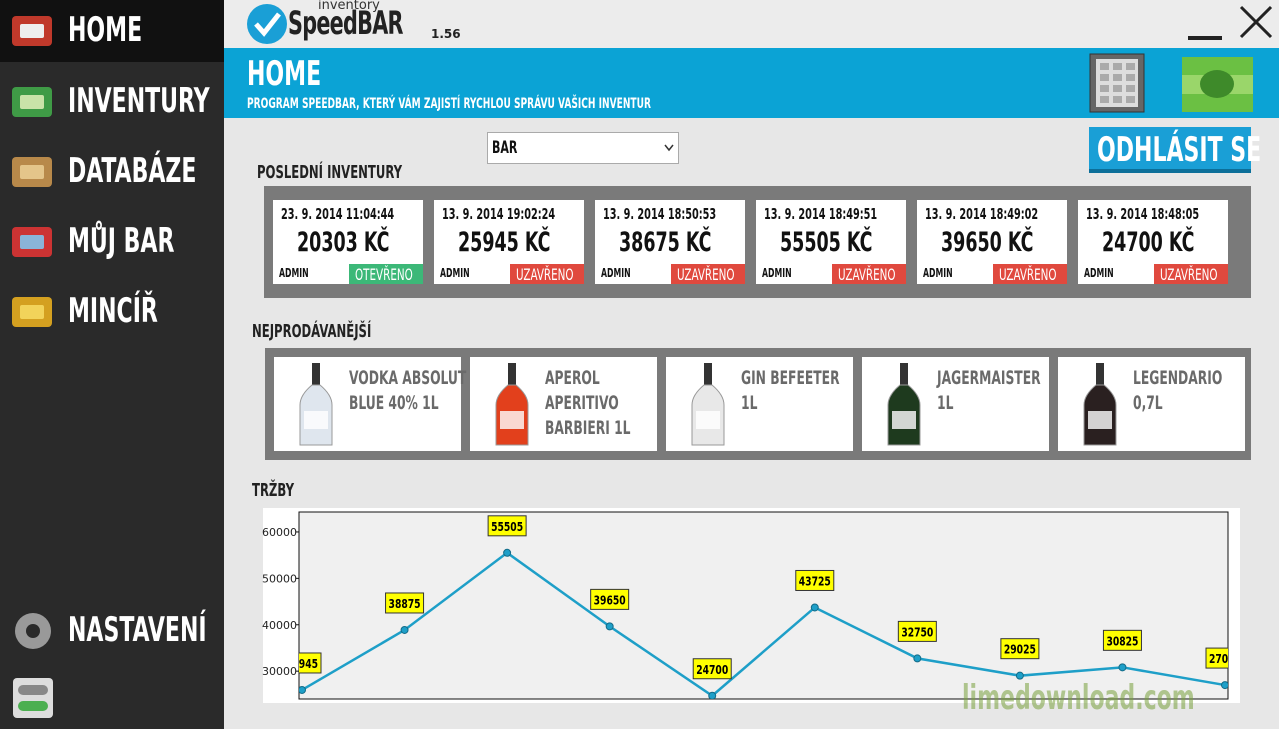  Describe the element at coordinates (955, 404) in the screenshot. I see `product-card: JAGERMAISTER 1L` at that location.